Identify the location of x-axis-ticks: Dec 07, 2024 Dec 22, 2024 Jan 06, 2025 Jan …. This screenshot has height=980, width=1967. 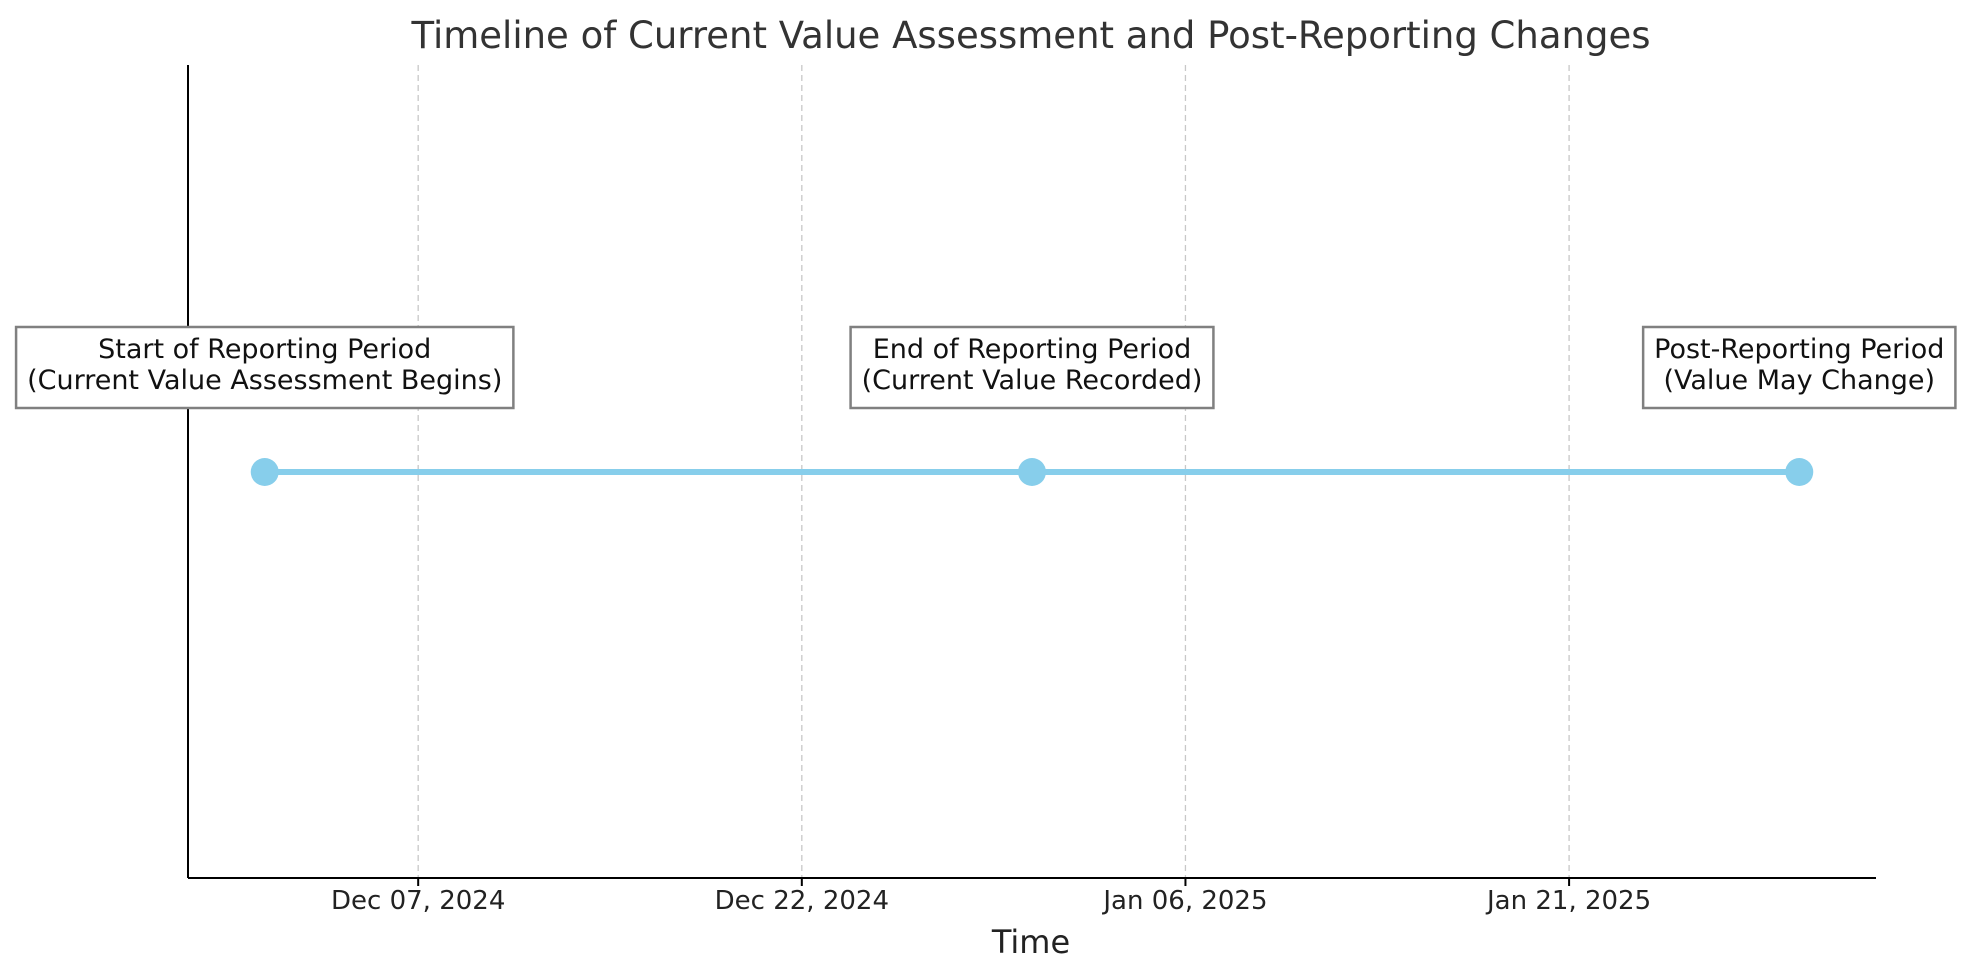
(991, 897).